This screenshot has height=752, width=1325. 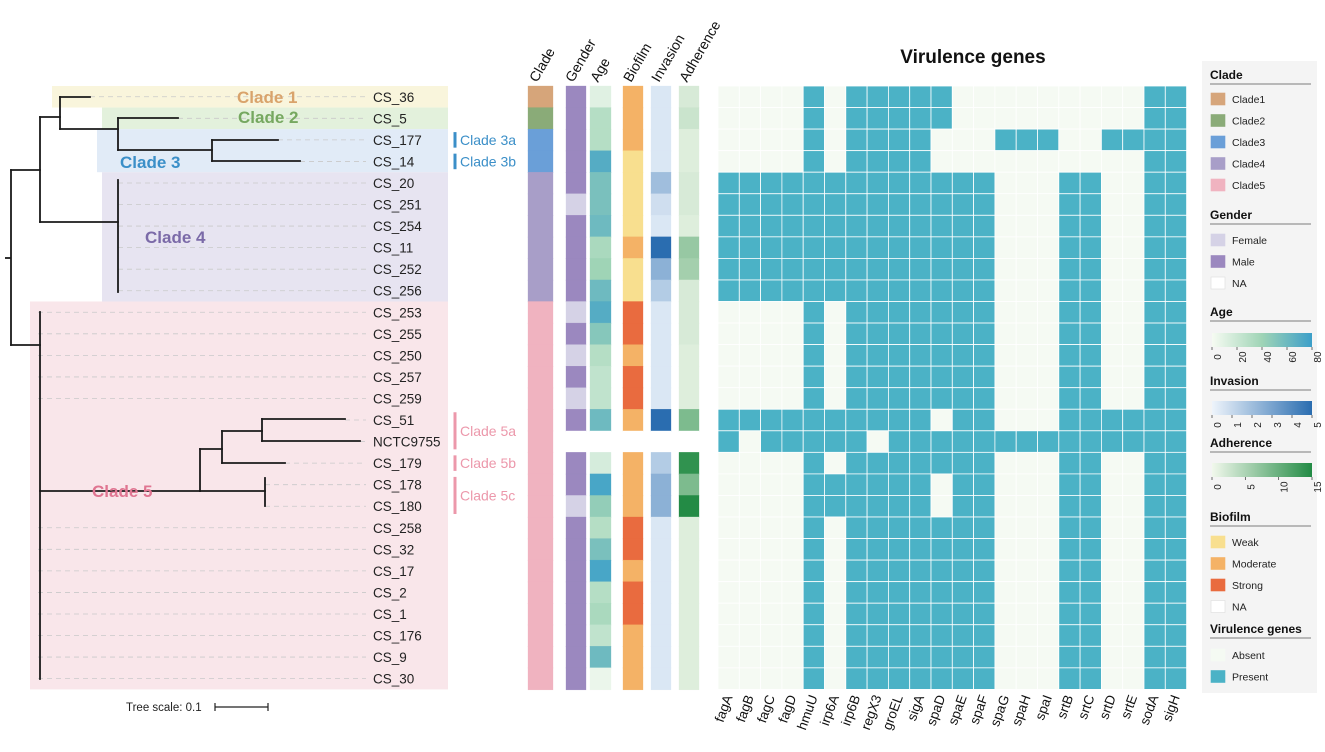 What do you see at coordinates (576, 334) in the screenshot?
I see `gender-cell` at bounding box center [576, 334].